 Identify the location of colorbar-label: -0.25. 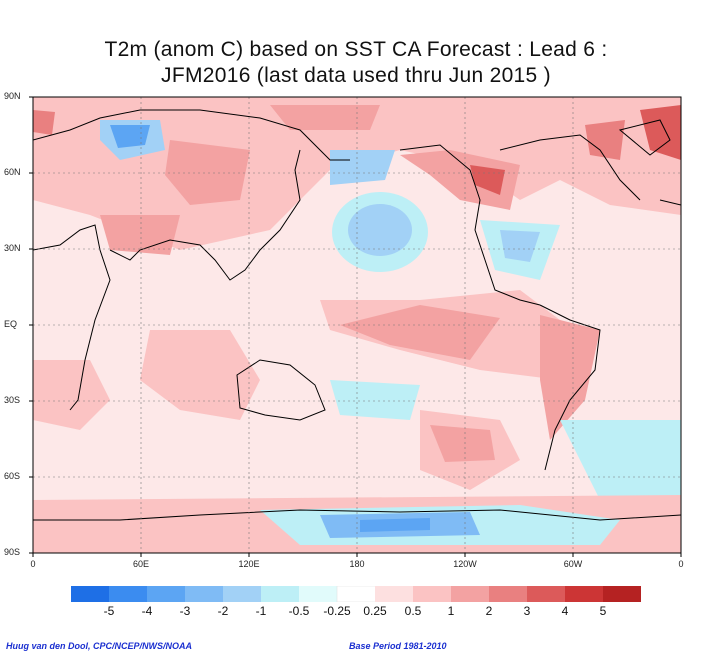
(337, 611).